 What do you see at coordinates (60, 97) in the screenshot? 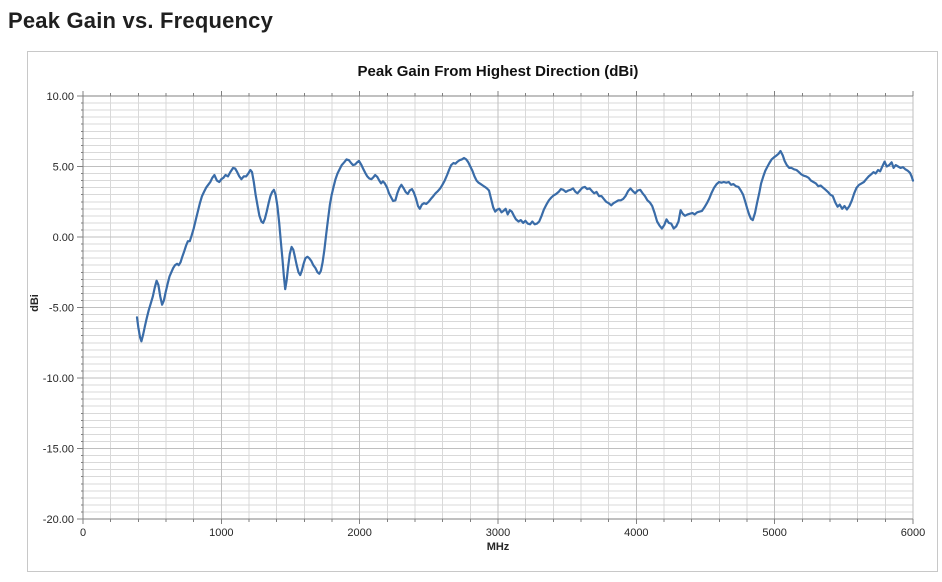
I see `y-tick-label: 10.00` at bounding box center [60, 97].